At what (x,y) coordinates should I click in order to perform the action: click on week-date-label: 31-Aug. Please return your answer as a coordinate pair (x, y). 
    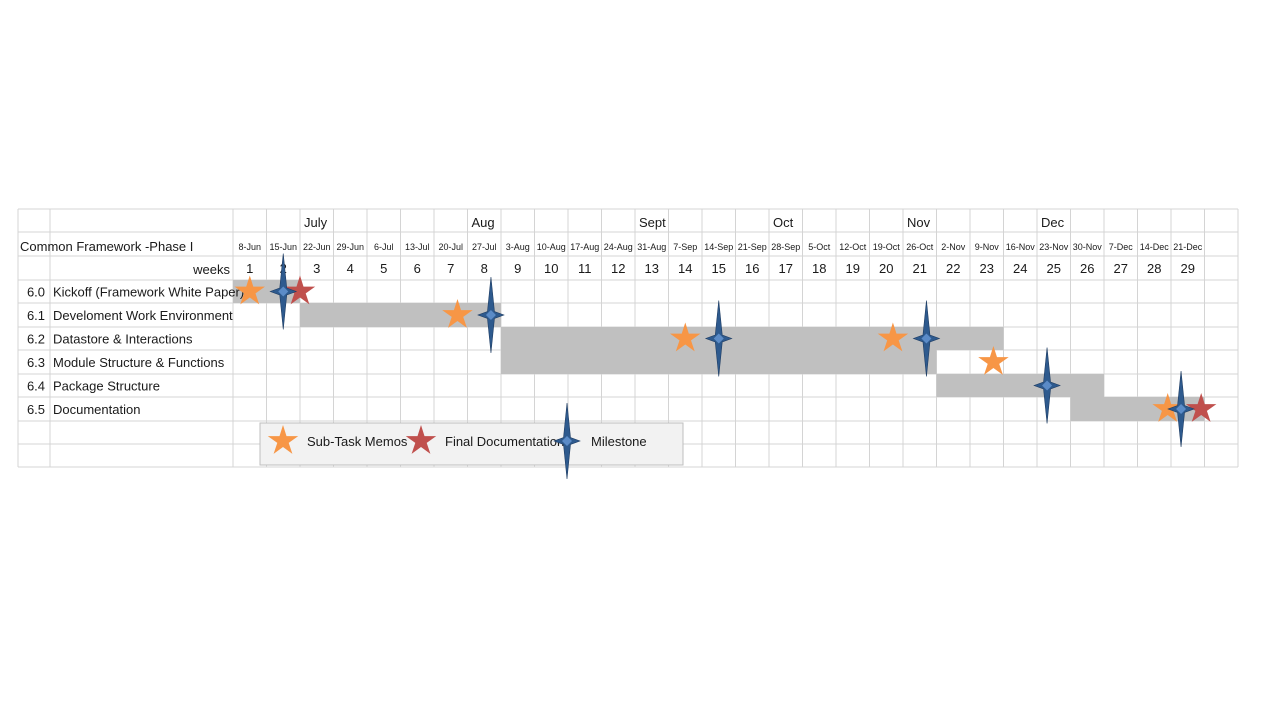
    Looking at the image, I should click on (651, 247).